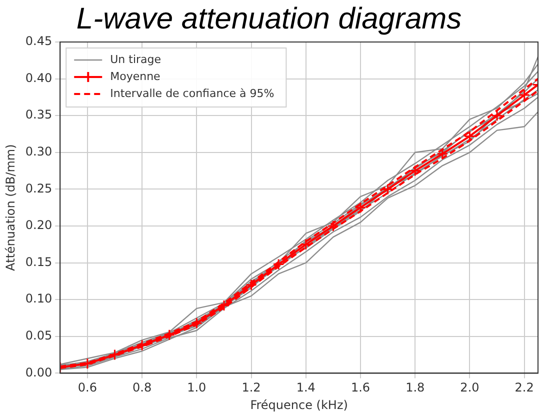 This screenshot has height=417, width=552. What do you see at coordinates (269, 19) in the screenshot?
I see `chart-title: L-wave attenuation diagrams` at bounding box center [269, 19].